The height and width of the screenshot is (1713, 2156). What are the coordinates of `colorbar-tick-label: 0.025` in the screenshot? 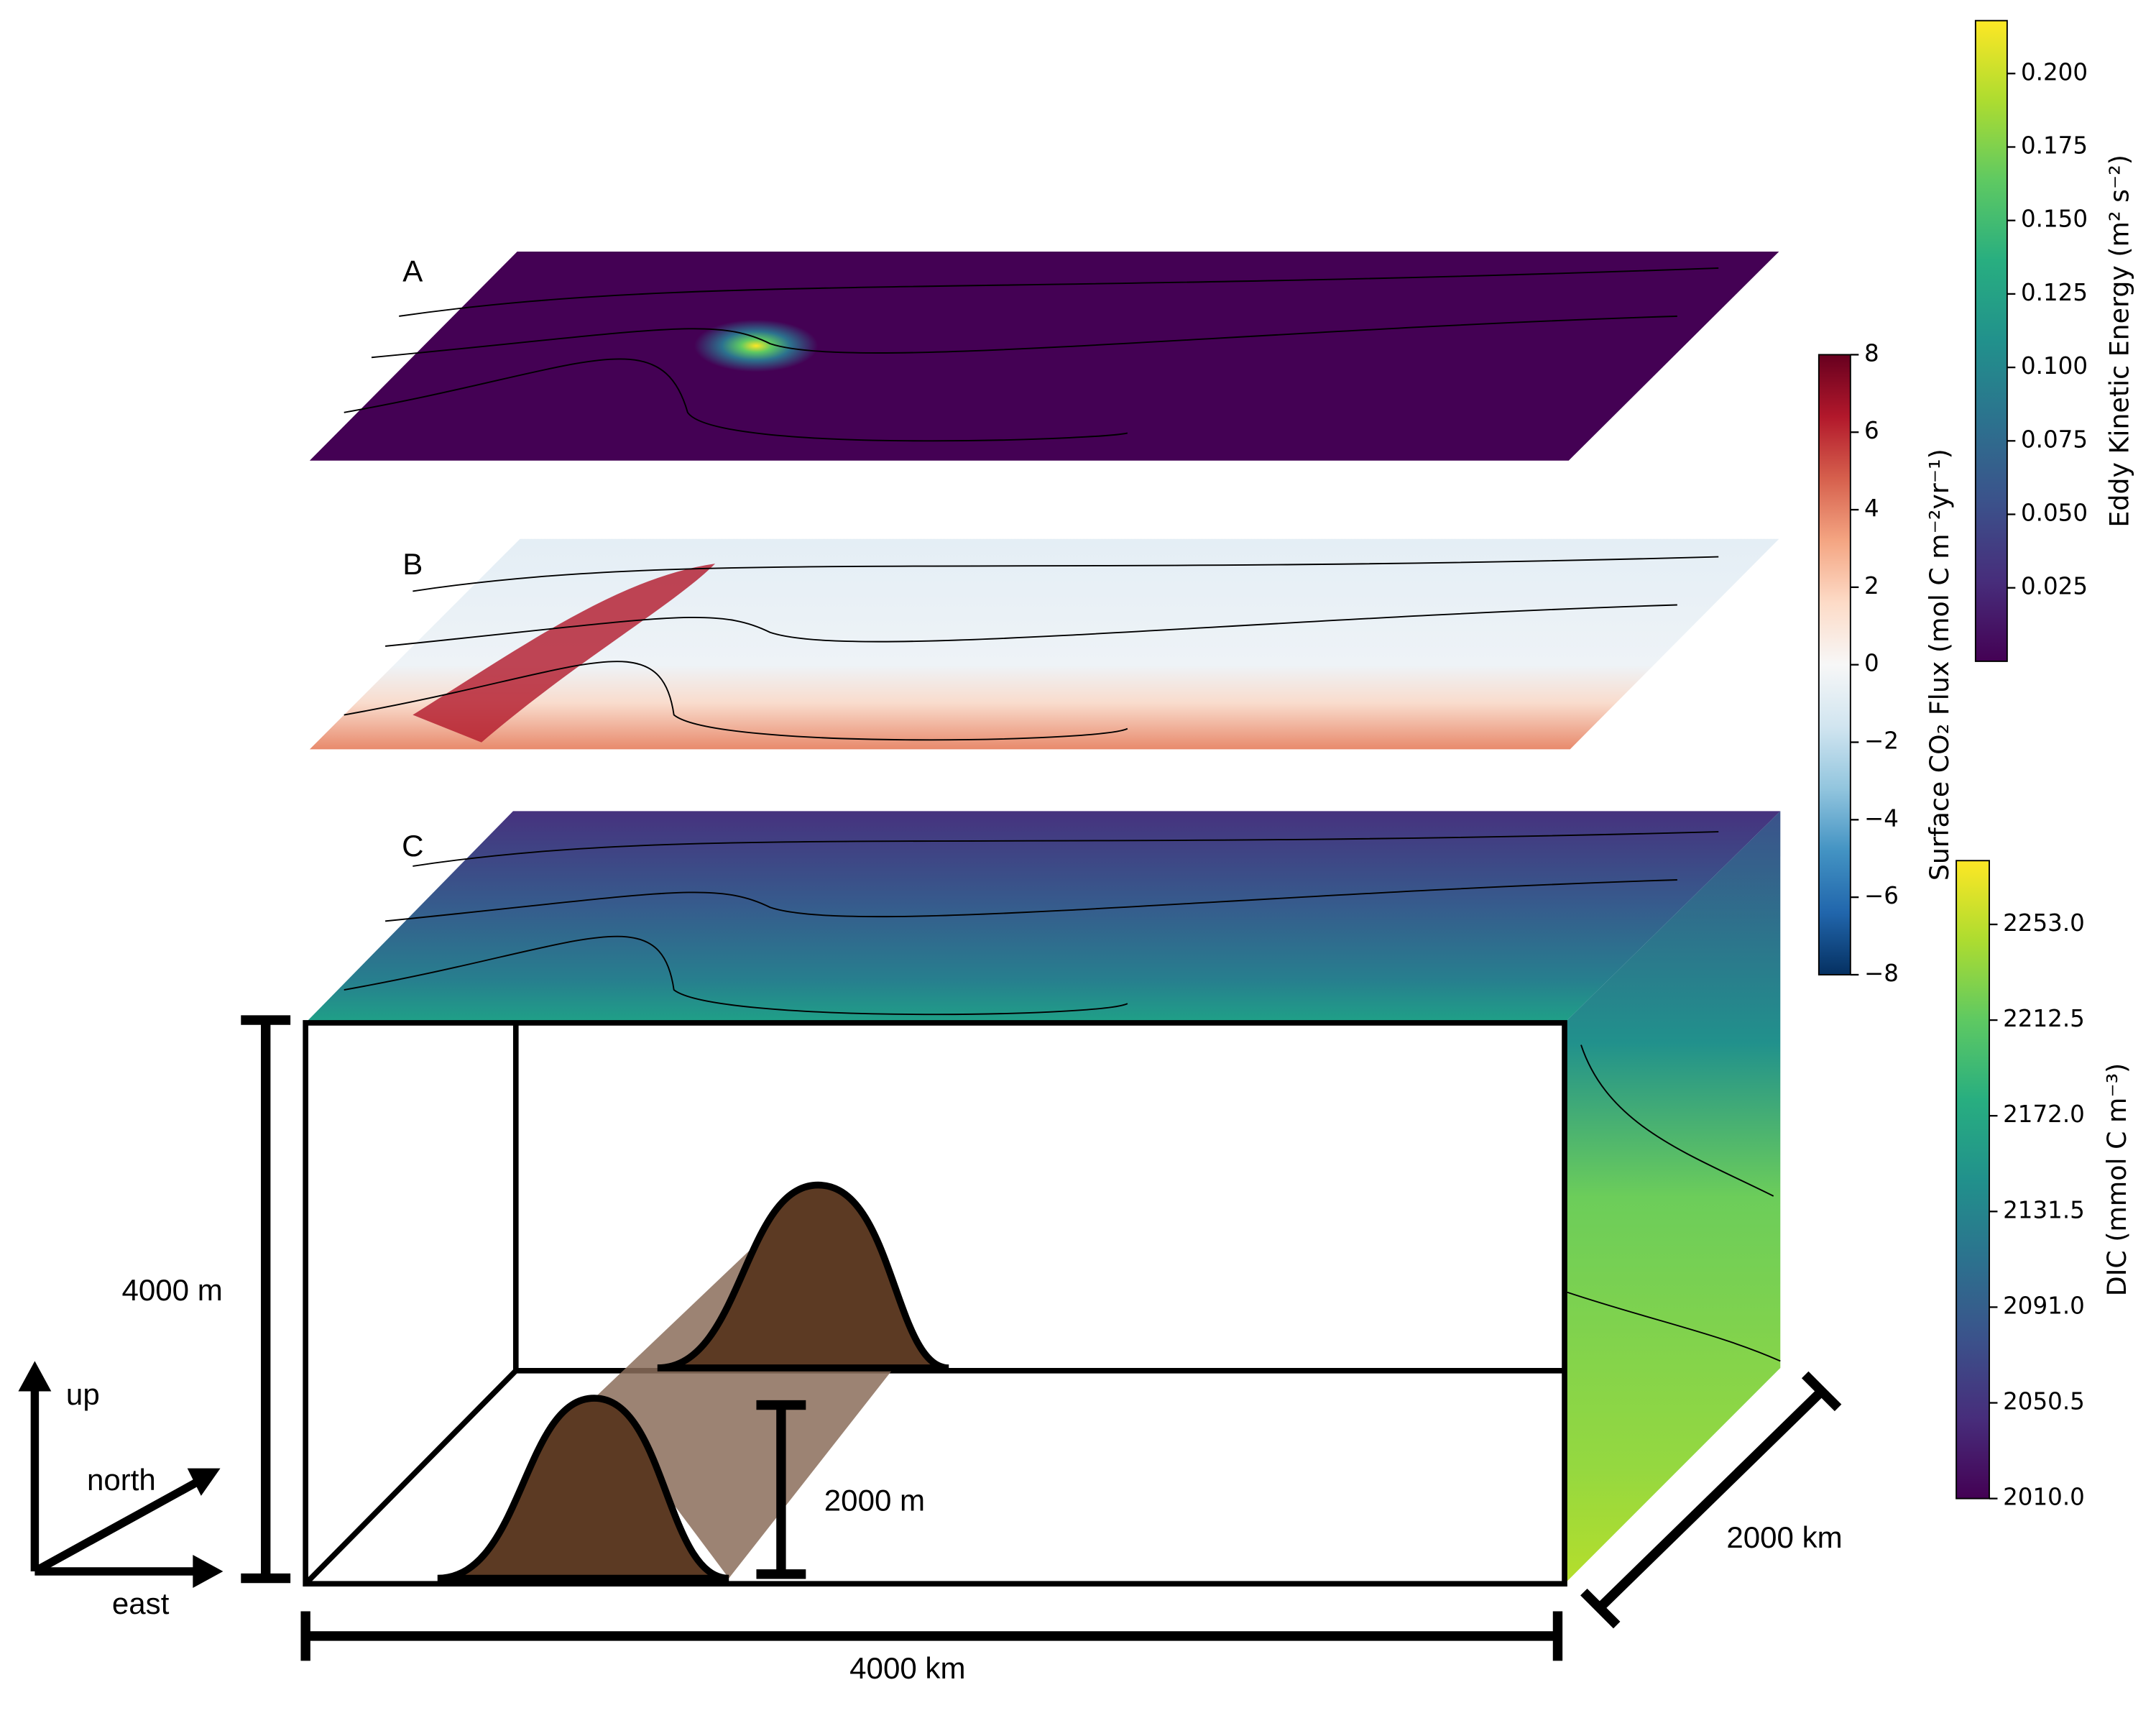 It's located at (2054, 586).